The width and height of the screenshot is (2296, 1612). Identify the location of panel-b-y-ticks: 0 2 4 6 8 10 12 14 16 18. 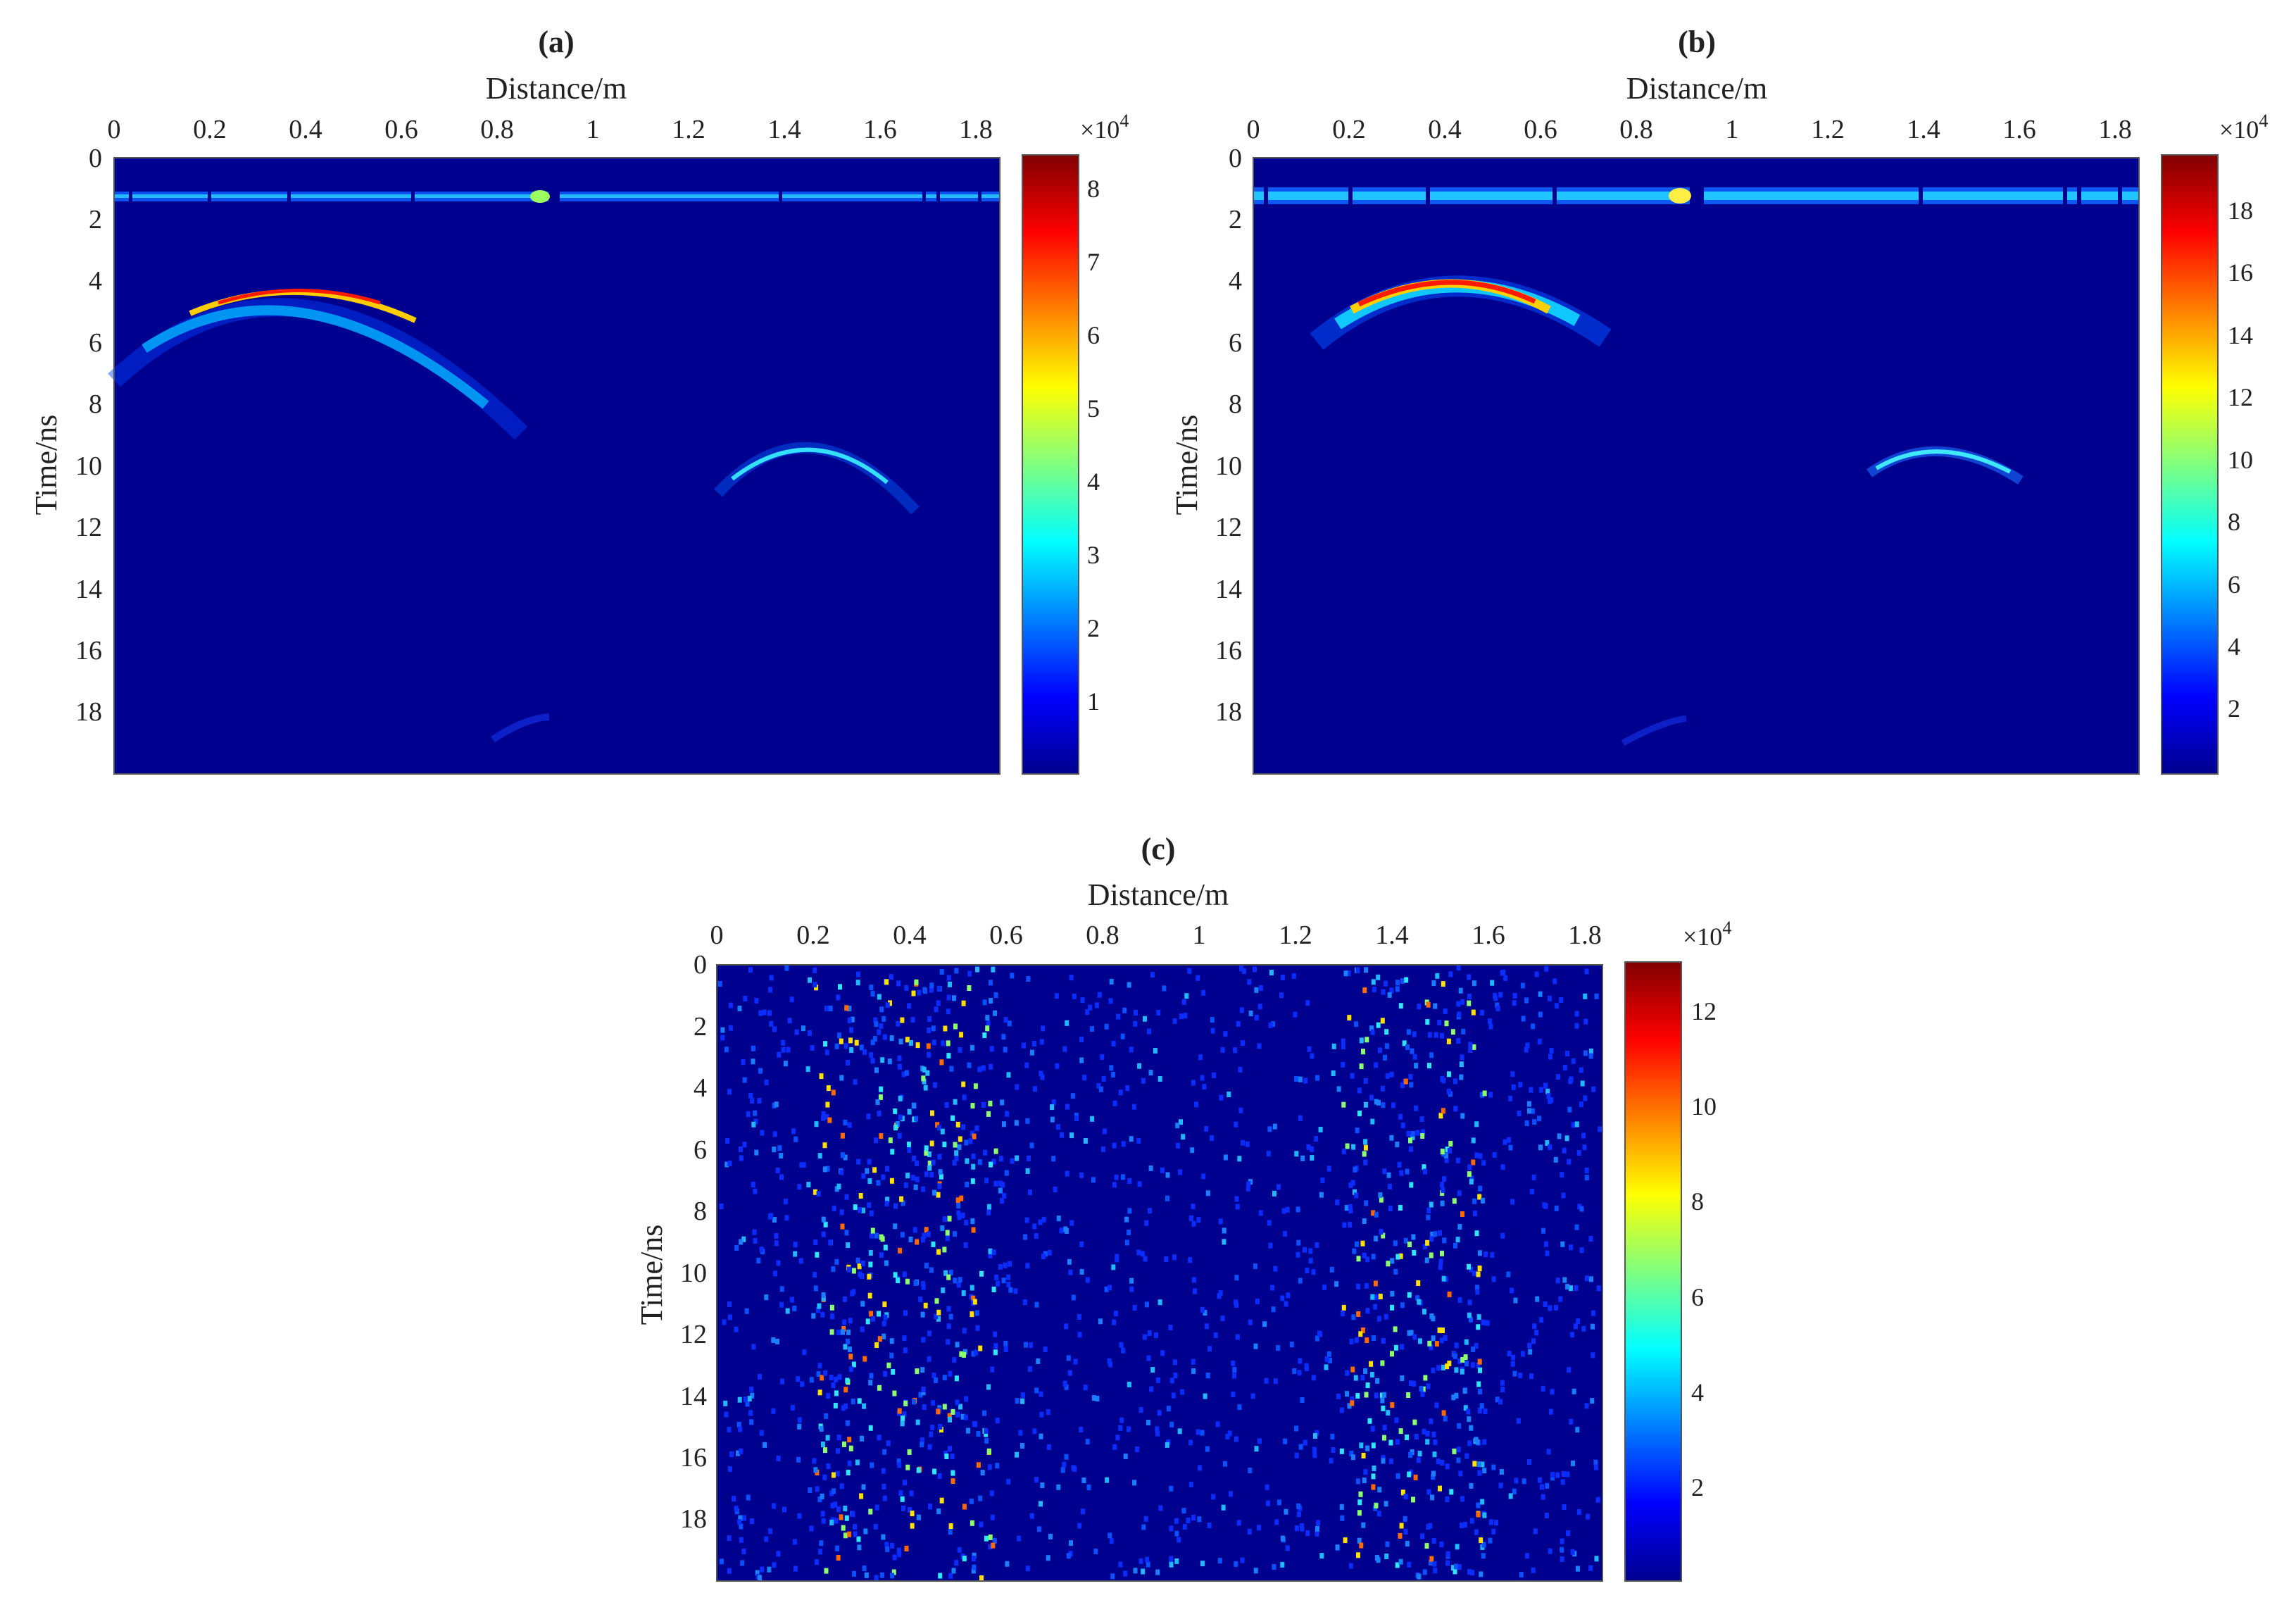
(1228, 436).